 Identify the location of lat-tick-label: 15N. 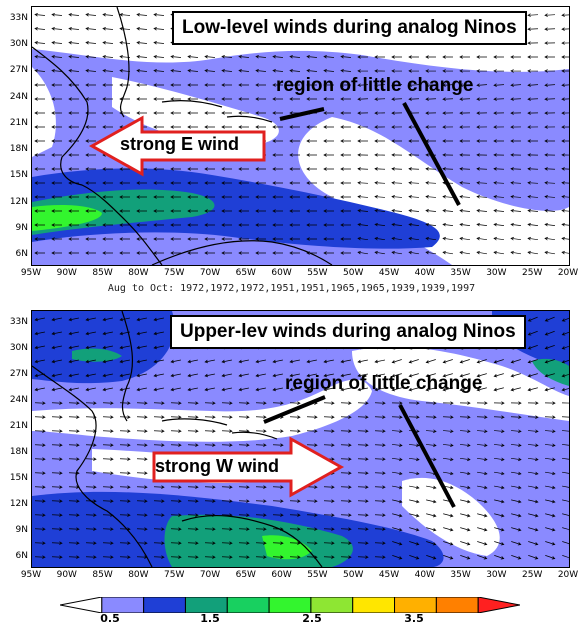
(18, 175).